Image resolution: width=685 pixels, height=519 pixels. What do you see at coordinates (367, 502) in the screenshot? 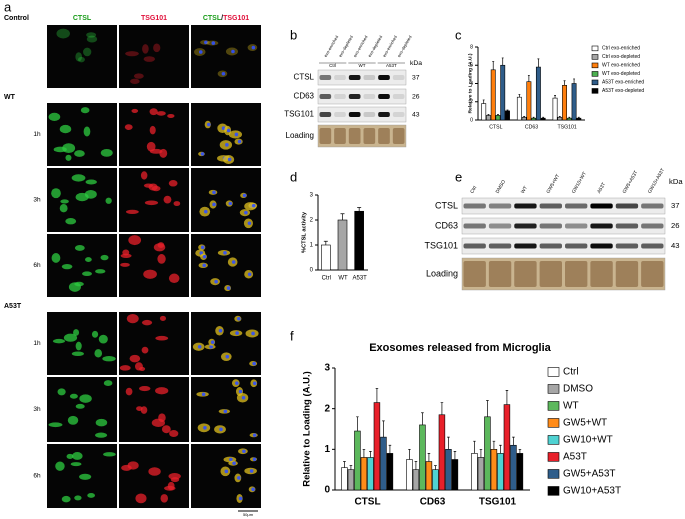
I see `x-tick-label: CTSL` at bounding box center [367, 502].